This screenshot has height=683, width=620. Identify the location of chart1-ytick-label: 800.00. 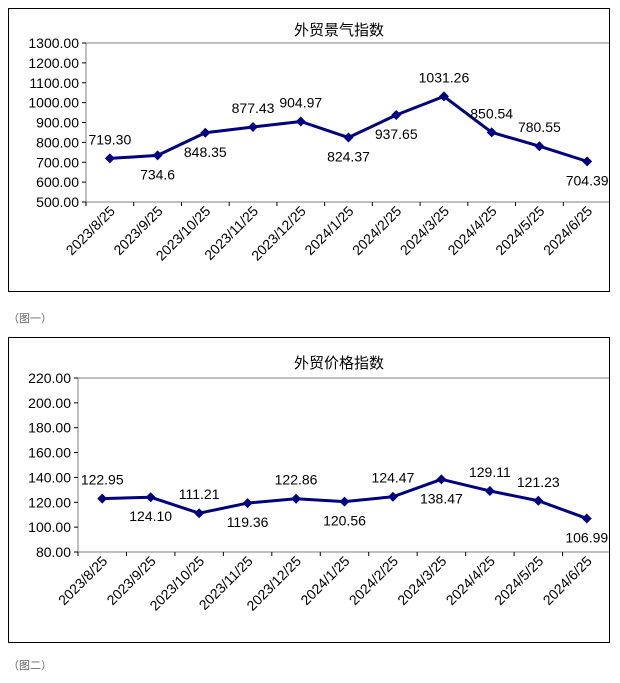
(57, 142).